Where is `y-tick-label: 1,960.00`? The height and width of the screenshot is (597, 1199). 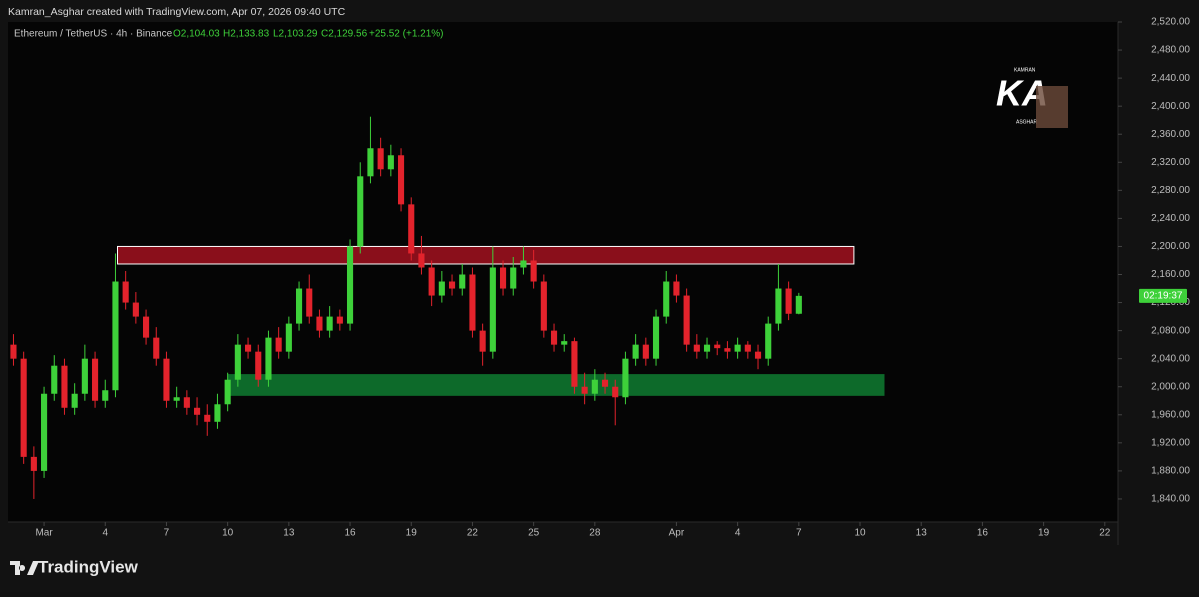
y-tick-label: 1,960.00 is located at coordinates (1170, 414).